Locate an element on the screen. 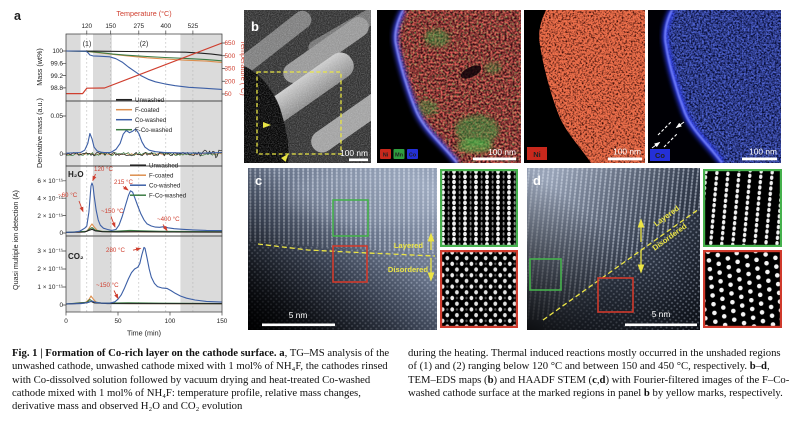  disordered-label: Disordered is located at coordinates (408, 269).